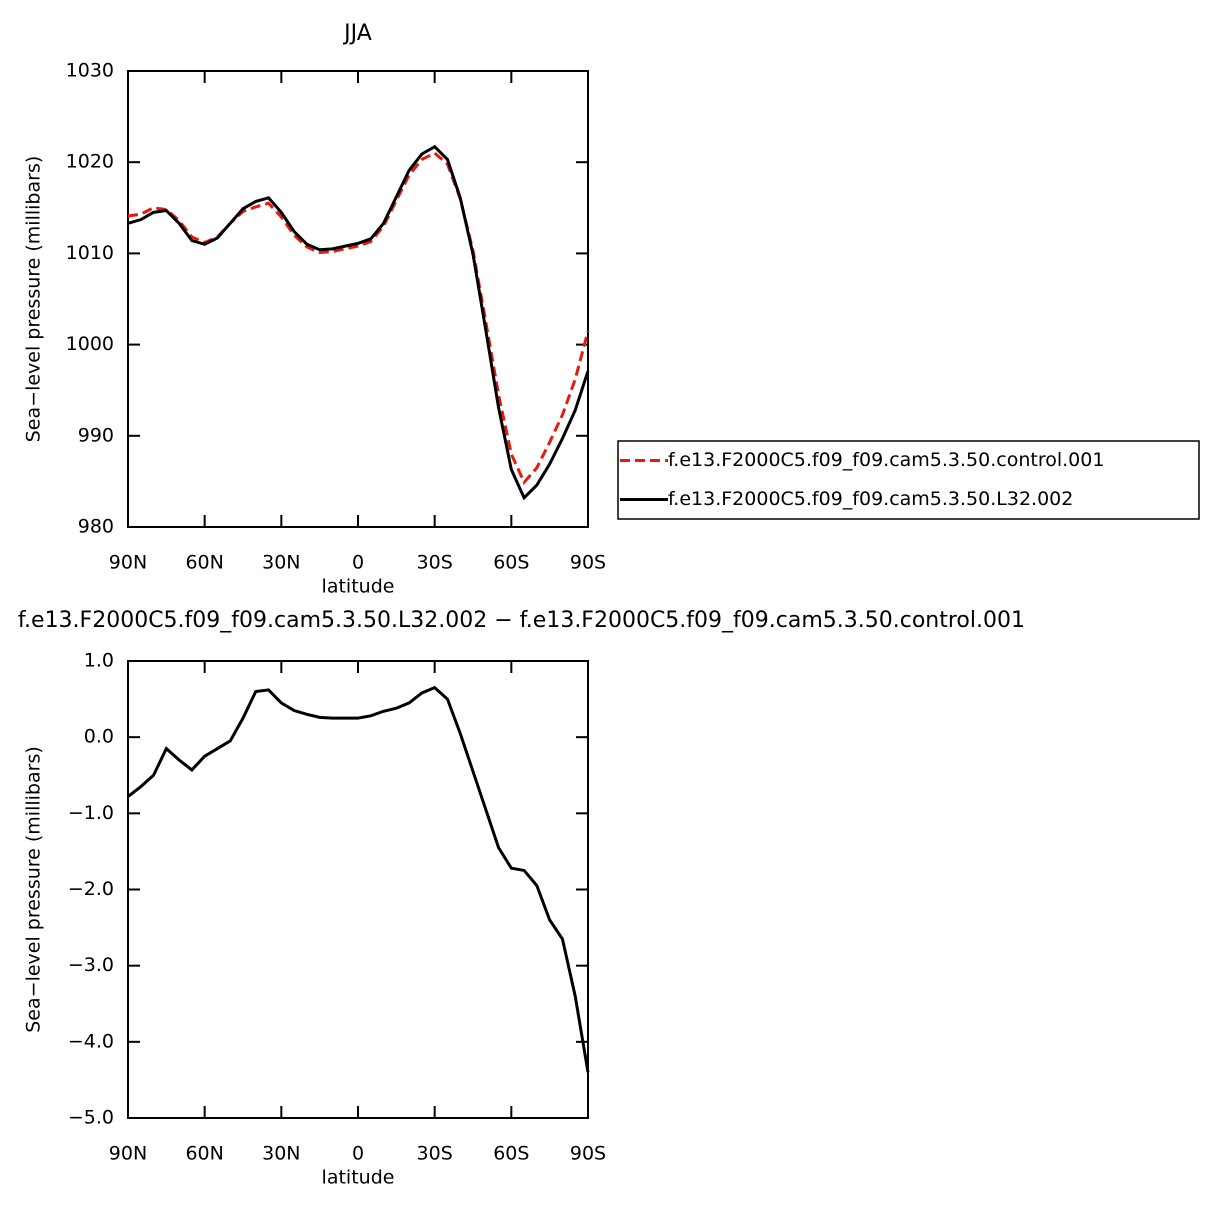 This screenshot has height=1213, width=1216. Describe the element at coordinates (91, 1041) in the screenshot. I see `y-tick-label: −4.0` at that location.